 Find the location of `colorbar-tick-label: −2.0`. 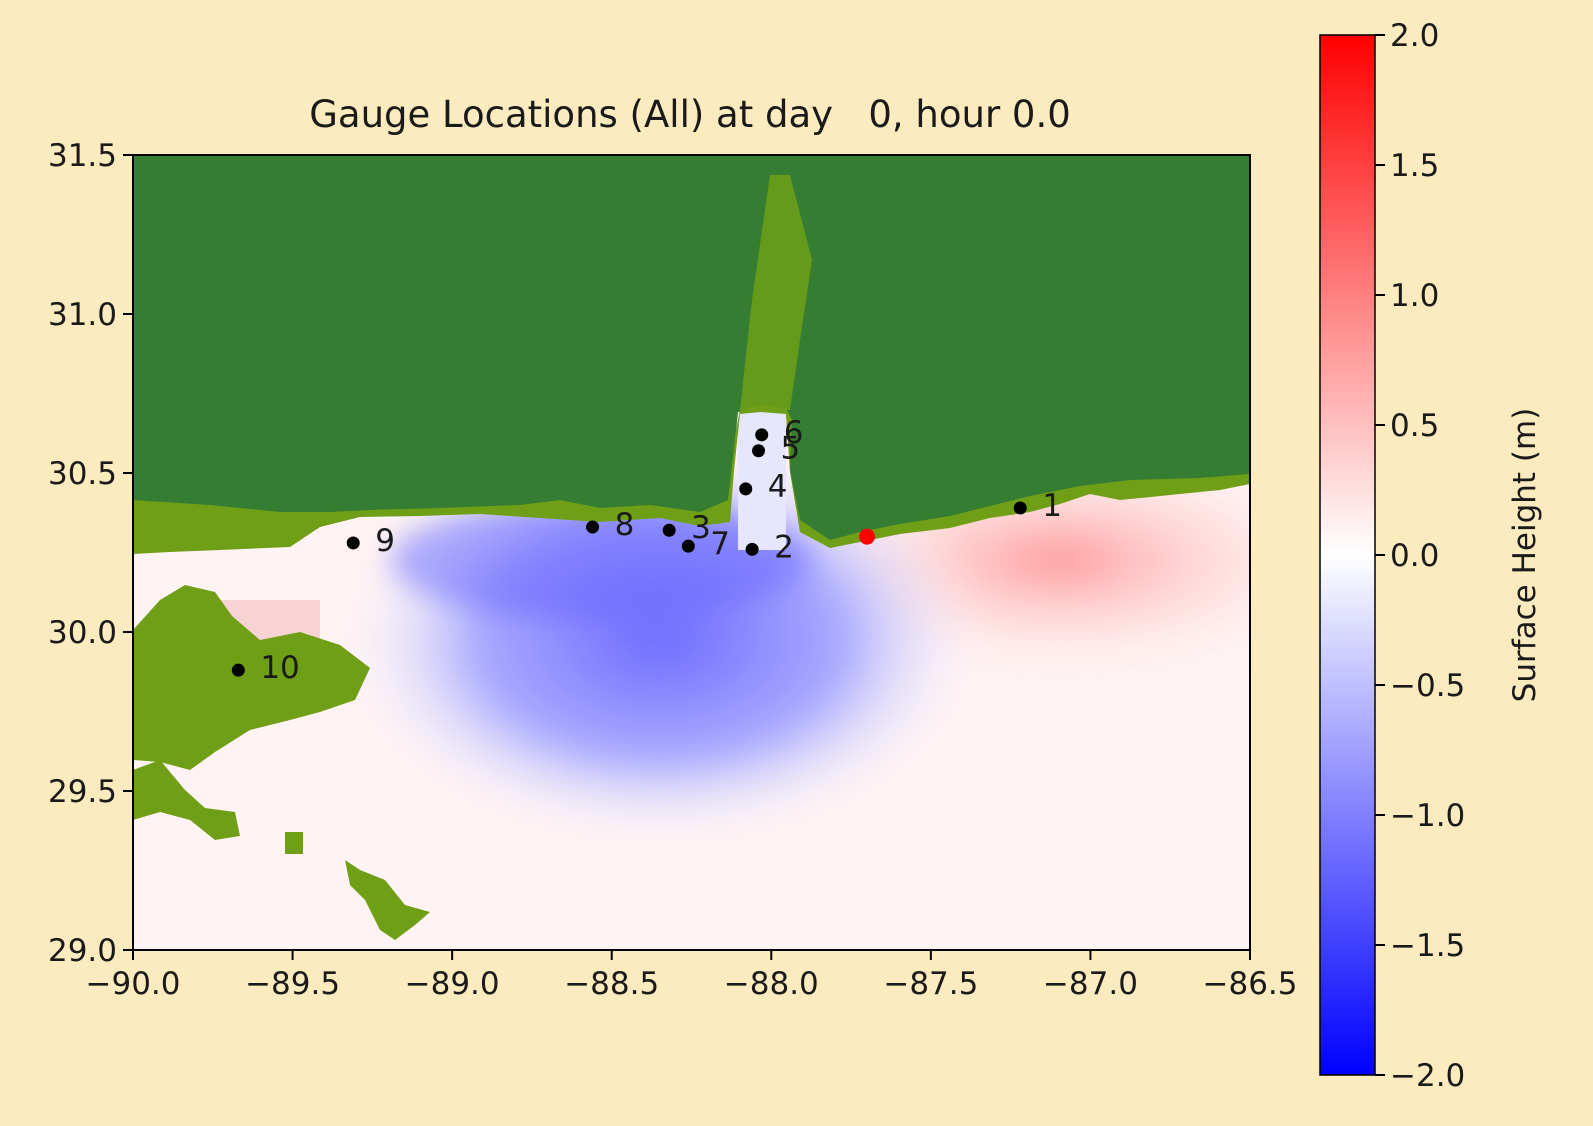

colorbar-tick-label: −2.0 is located at coordinates (1427, 1076).